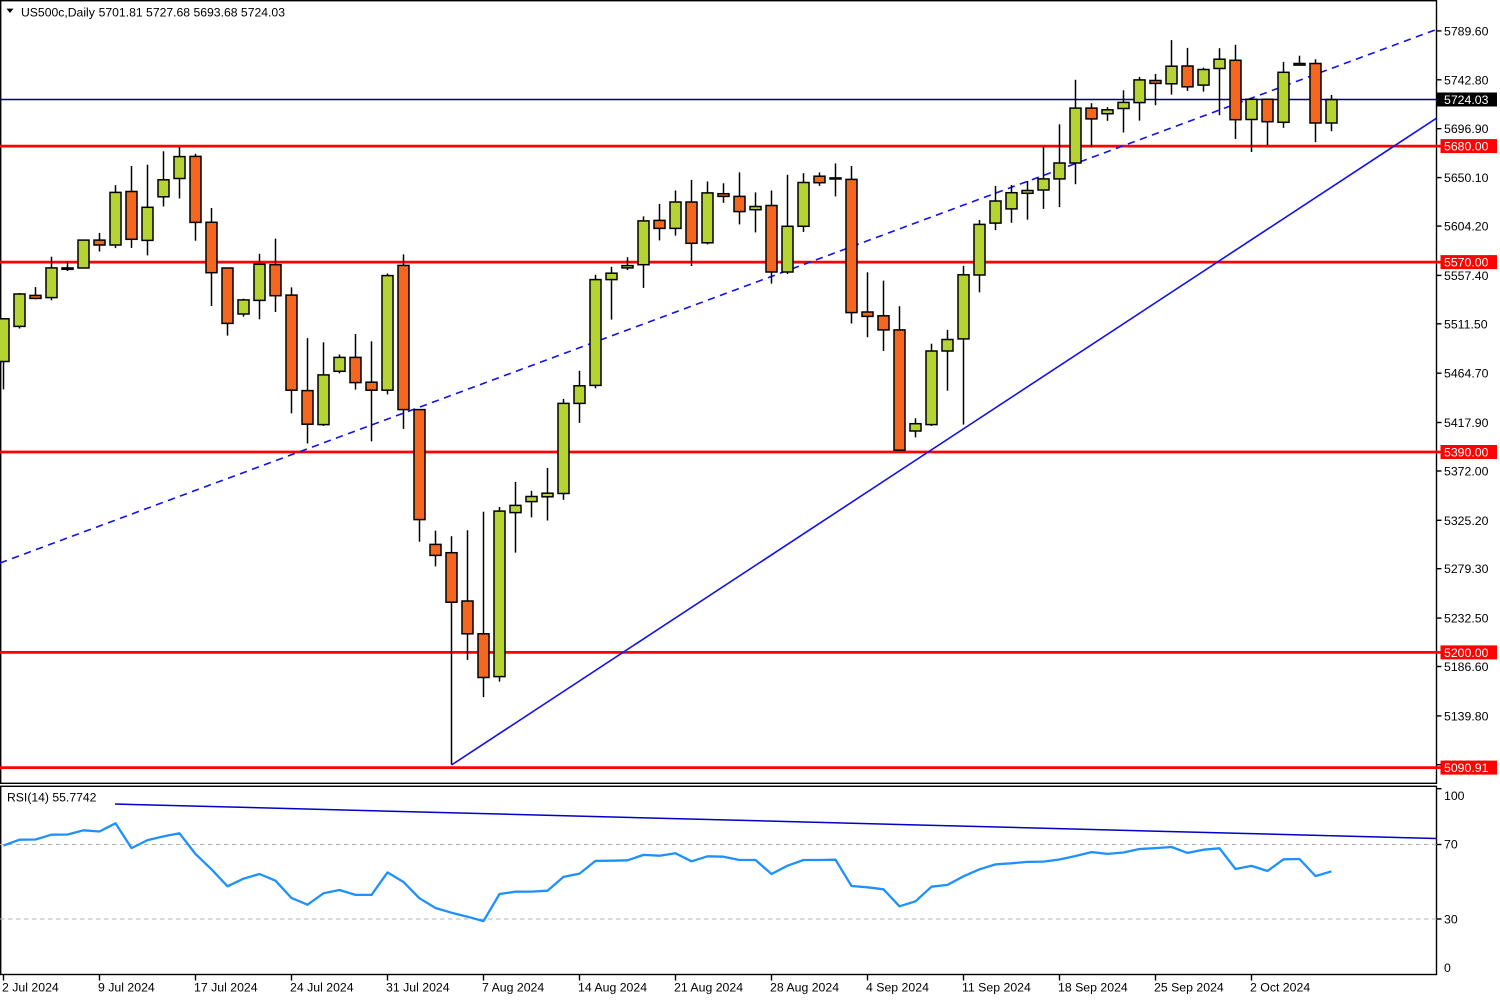 The image size is (1500, 1005). Describe the element at coordinates (1447, 968) in the screenshot. I see `svg-text: 0` at that location.